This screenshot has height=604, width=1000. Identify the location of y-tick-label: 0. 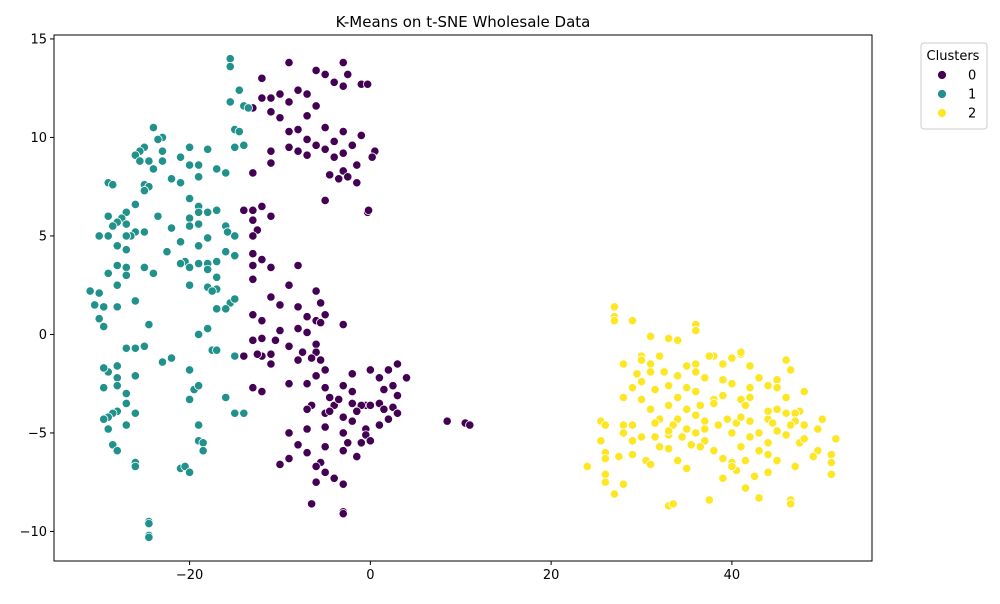
(43, 335).